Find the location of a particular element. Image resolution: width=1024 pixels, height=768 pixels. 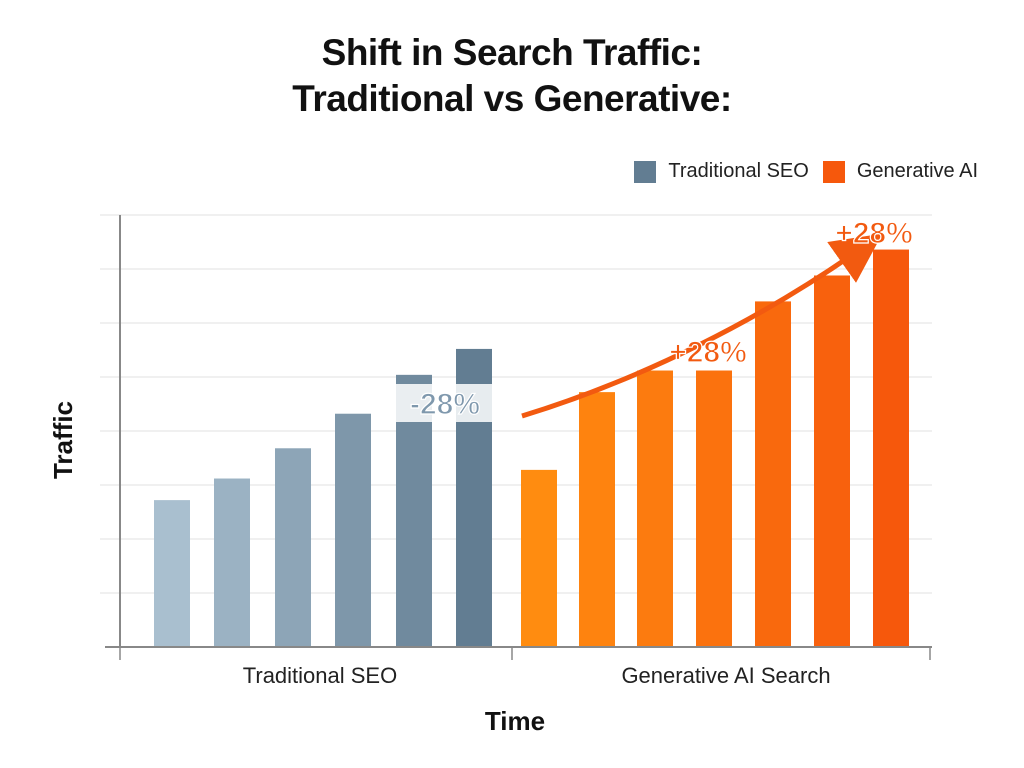

chart-title-line1: Shift in Search Traffic: is located at coordinates (512, 52).